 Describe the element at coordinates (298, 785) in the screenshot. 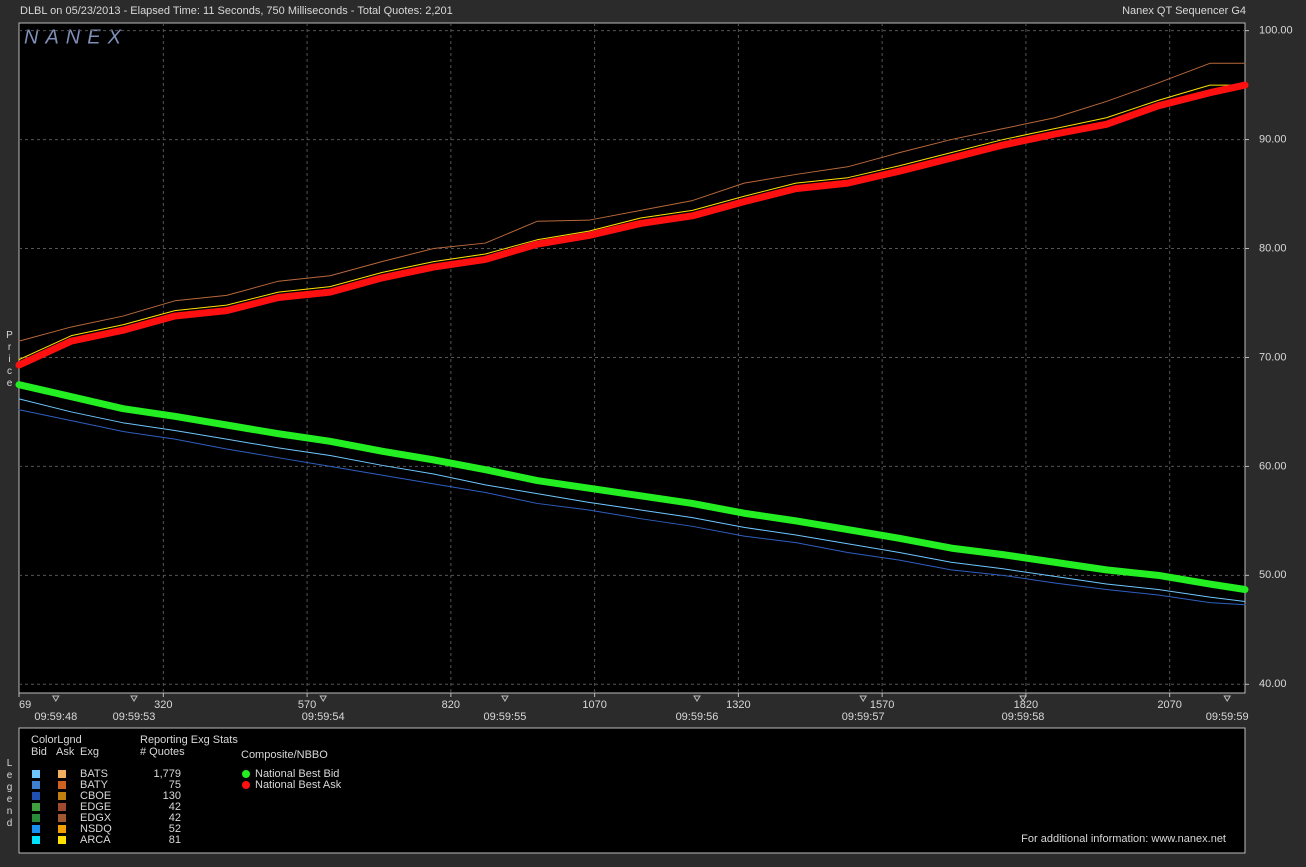

I see `nbbo-name: National Best Ask` at that location.